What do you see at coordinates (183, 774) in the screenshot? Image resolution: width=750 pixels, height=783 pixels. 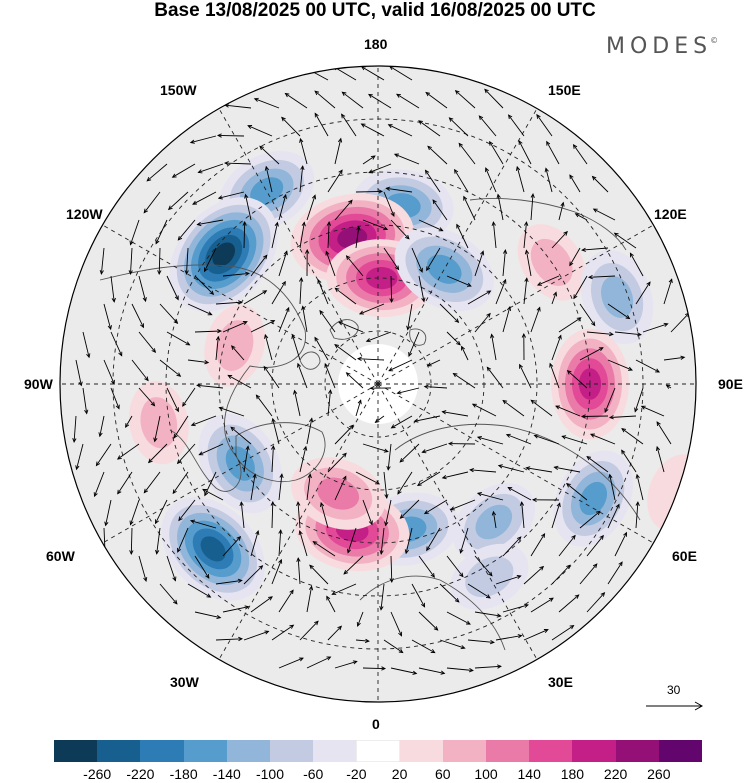 I see `colorbar-tick-label: -180` at bounding box center [183, 774].